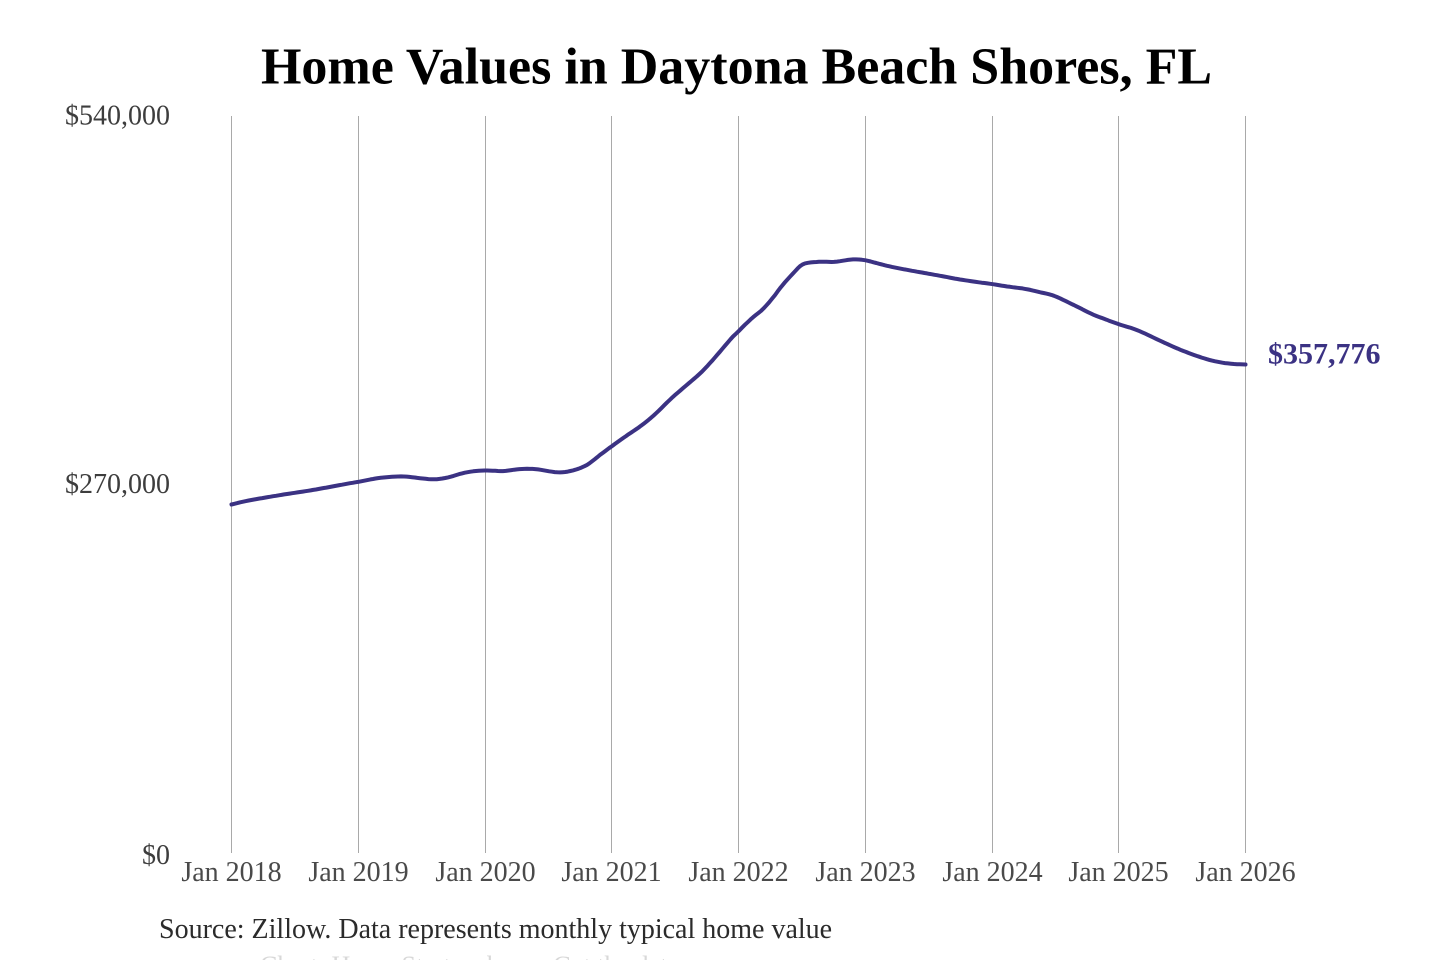 The width and height of the screenshot is (1440, 960). I want to click on svg-text: $540,000, so click(117, 116).